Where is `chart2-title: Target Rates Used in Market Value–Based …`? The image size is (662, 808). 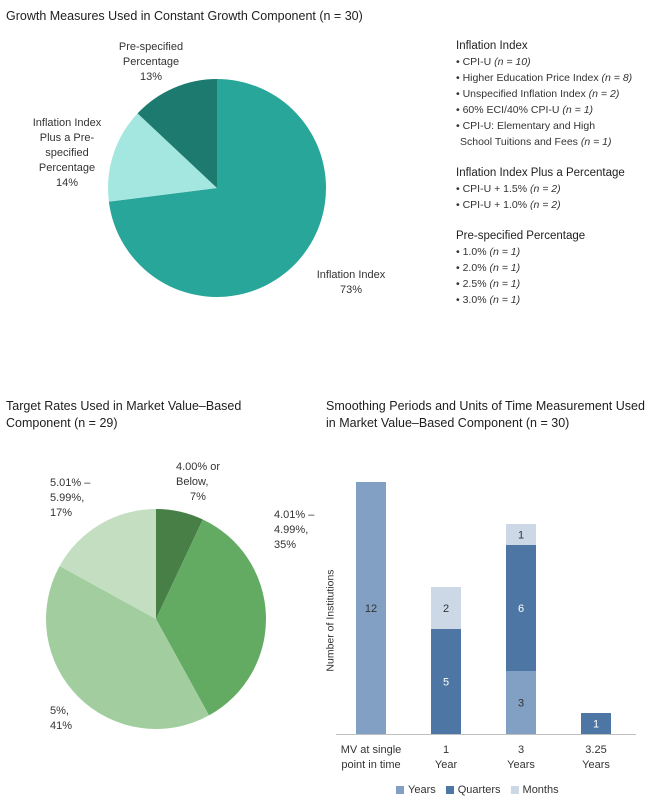
chart2-title: Target Rates Used in Market Value–Based … is located at coordinates (124, 414).